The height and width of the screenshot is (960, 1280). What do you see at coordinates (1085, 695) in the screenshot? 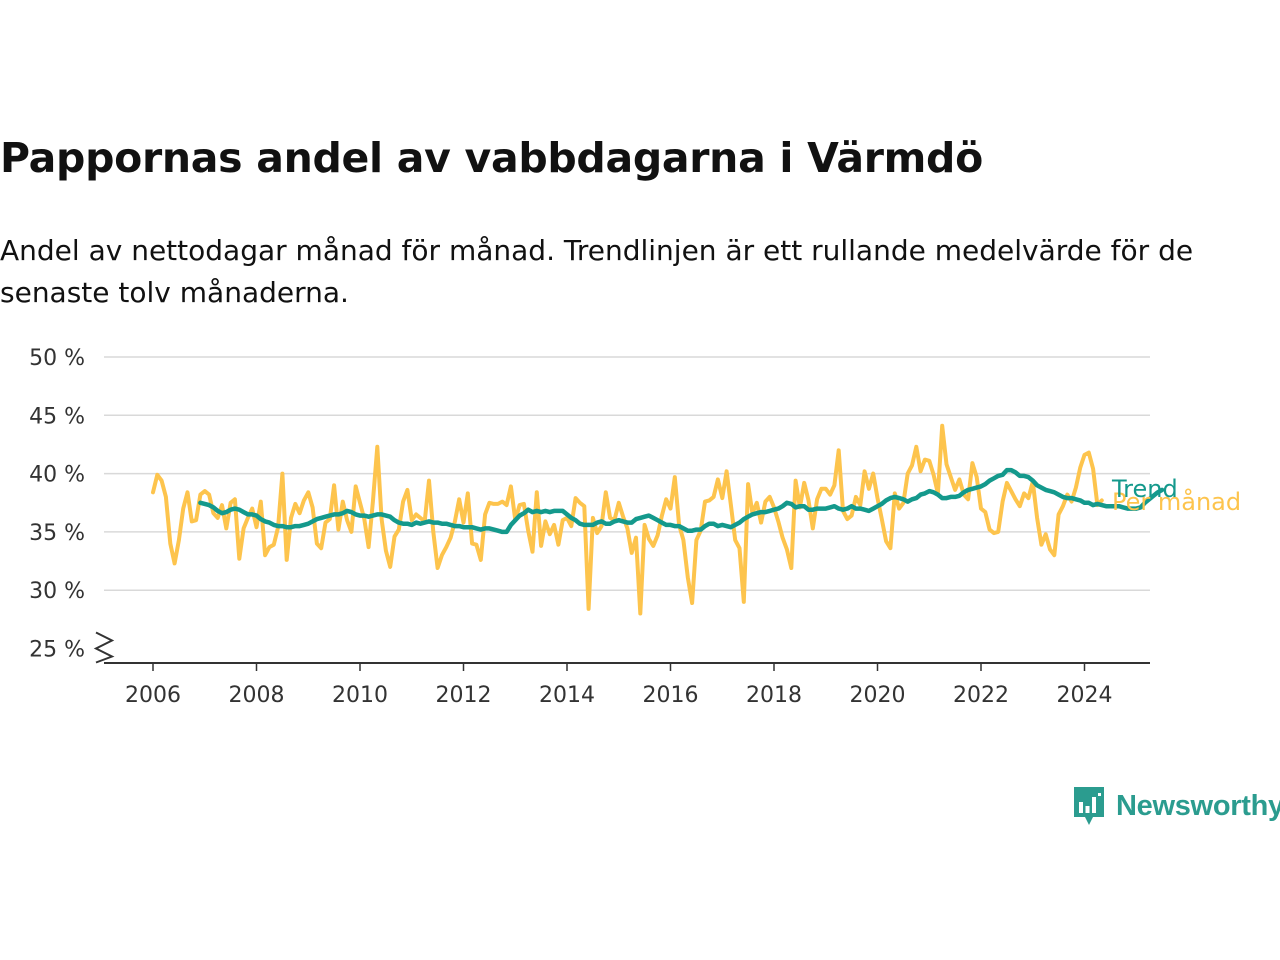
I see `x-tick-label: 2024` at bounding box center [1085, 695].